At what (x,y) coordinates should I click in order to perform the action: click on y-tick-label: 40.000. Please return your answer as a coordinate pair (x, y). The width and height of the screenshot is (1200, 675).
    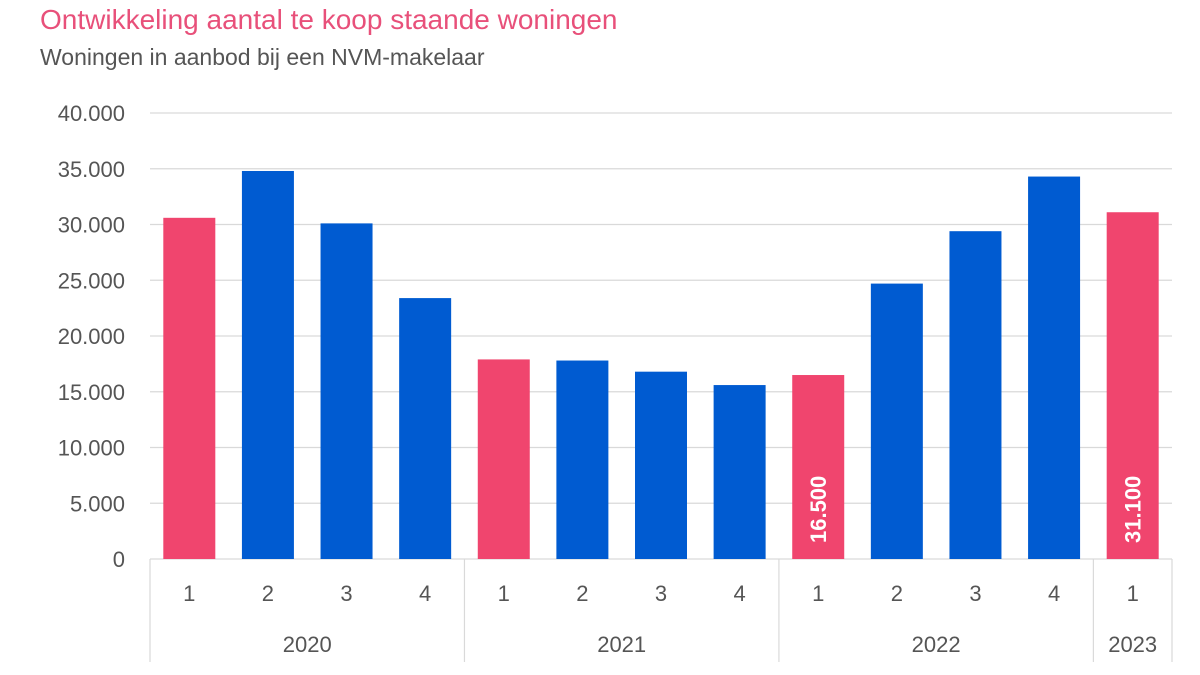
    Looking at the image, I should click on (91, 113).